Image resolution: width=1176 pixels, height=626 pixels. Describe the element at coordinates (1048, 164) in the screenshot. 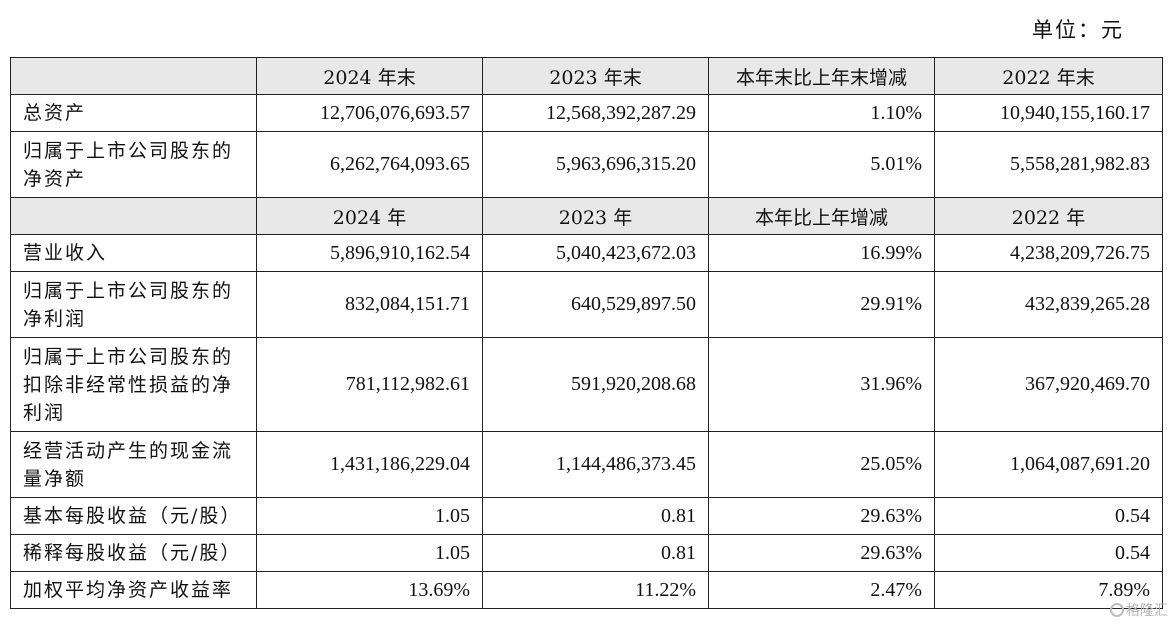

I see `value-2022: 5,558,281,982.83` at that location.